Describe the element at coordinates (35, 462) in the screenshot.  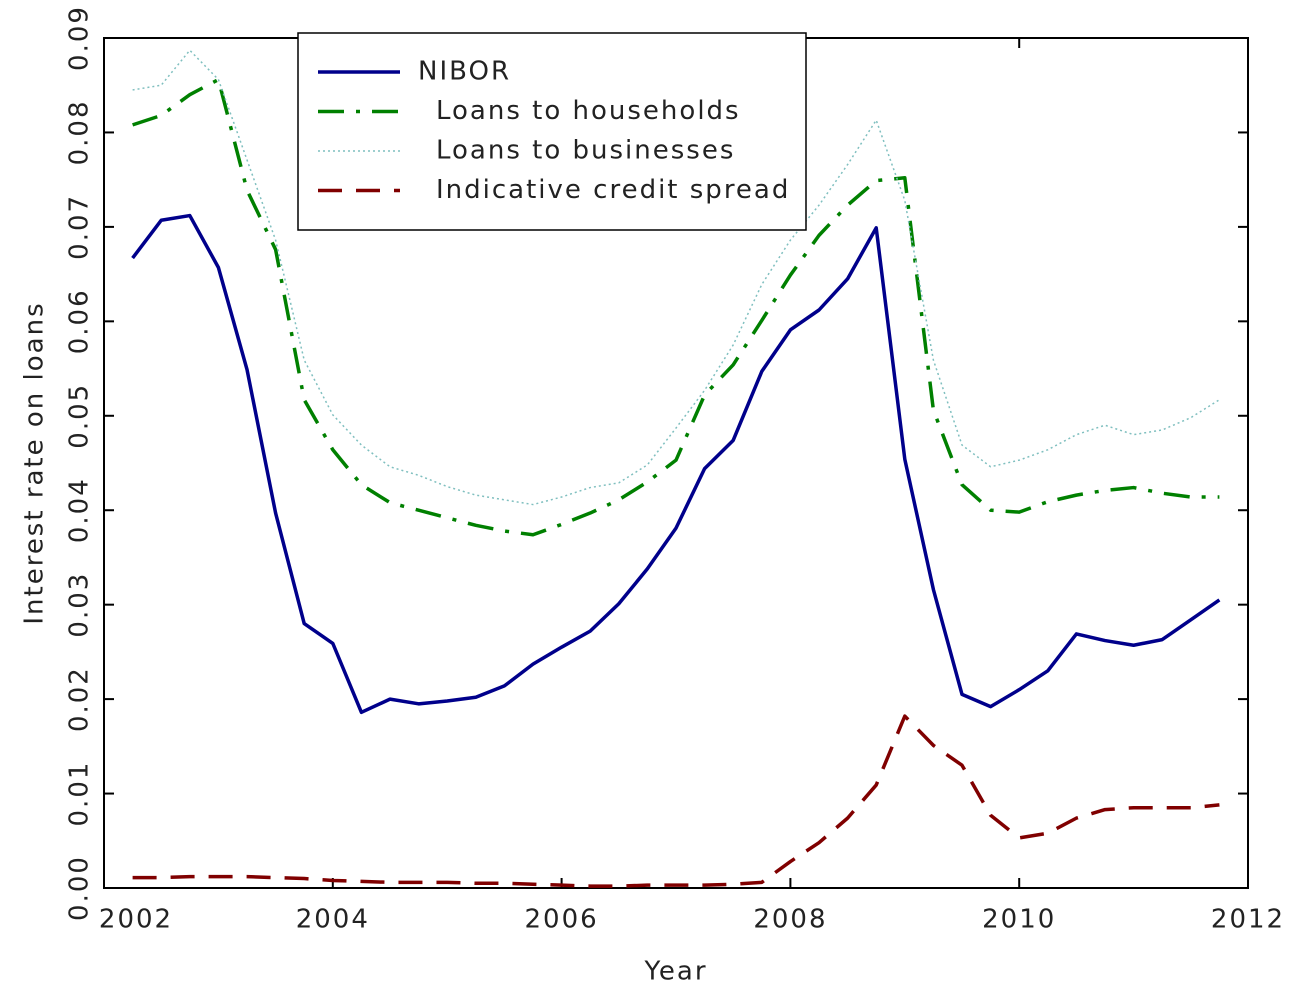
I see `y-axis-label: Interest rate on loans` at that location.